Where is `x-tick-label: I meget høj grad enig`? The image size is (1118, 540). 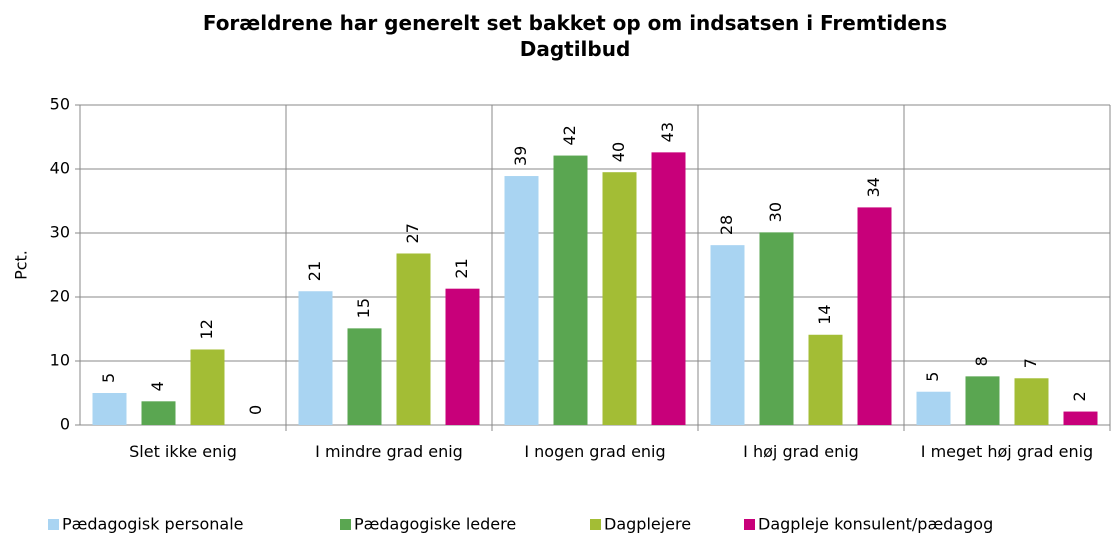
x-tick-label: I meget høj grad enig is located at coordinates (1007, 451).